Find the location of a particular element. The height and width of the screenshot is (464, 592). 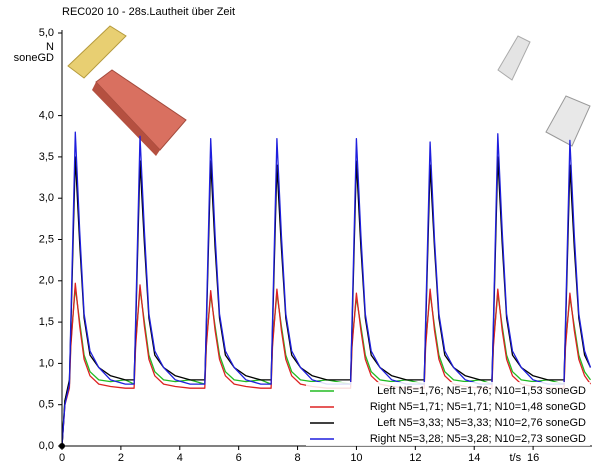

y-tick-label: 4,0 is located at coordinates (46, 116).